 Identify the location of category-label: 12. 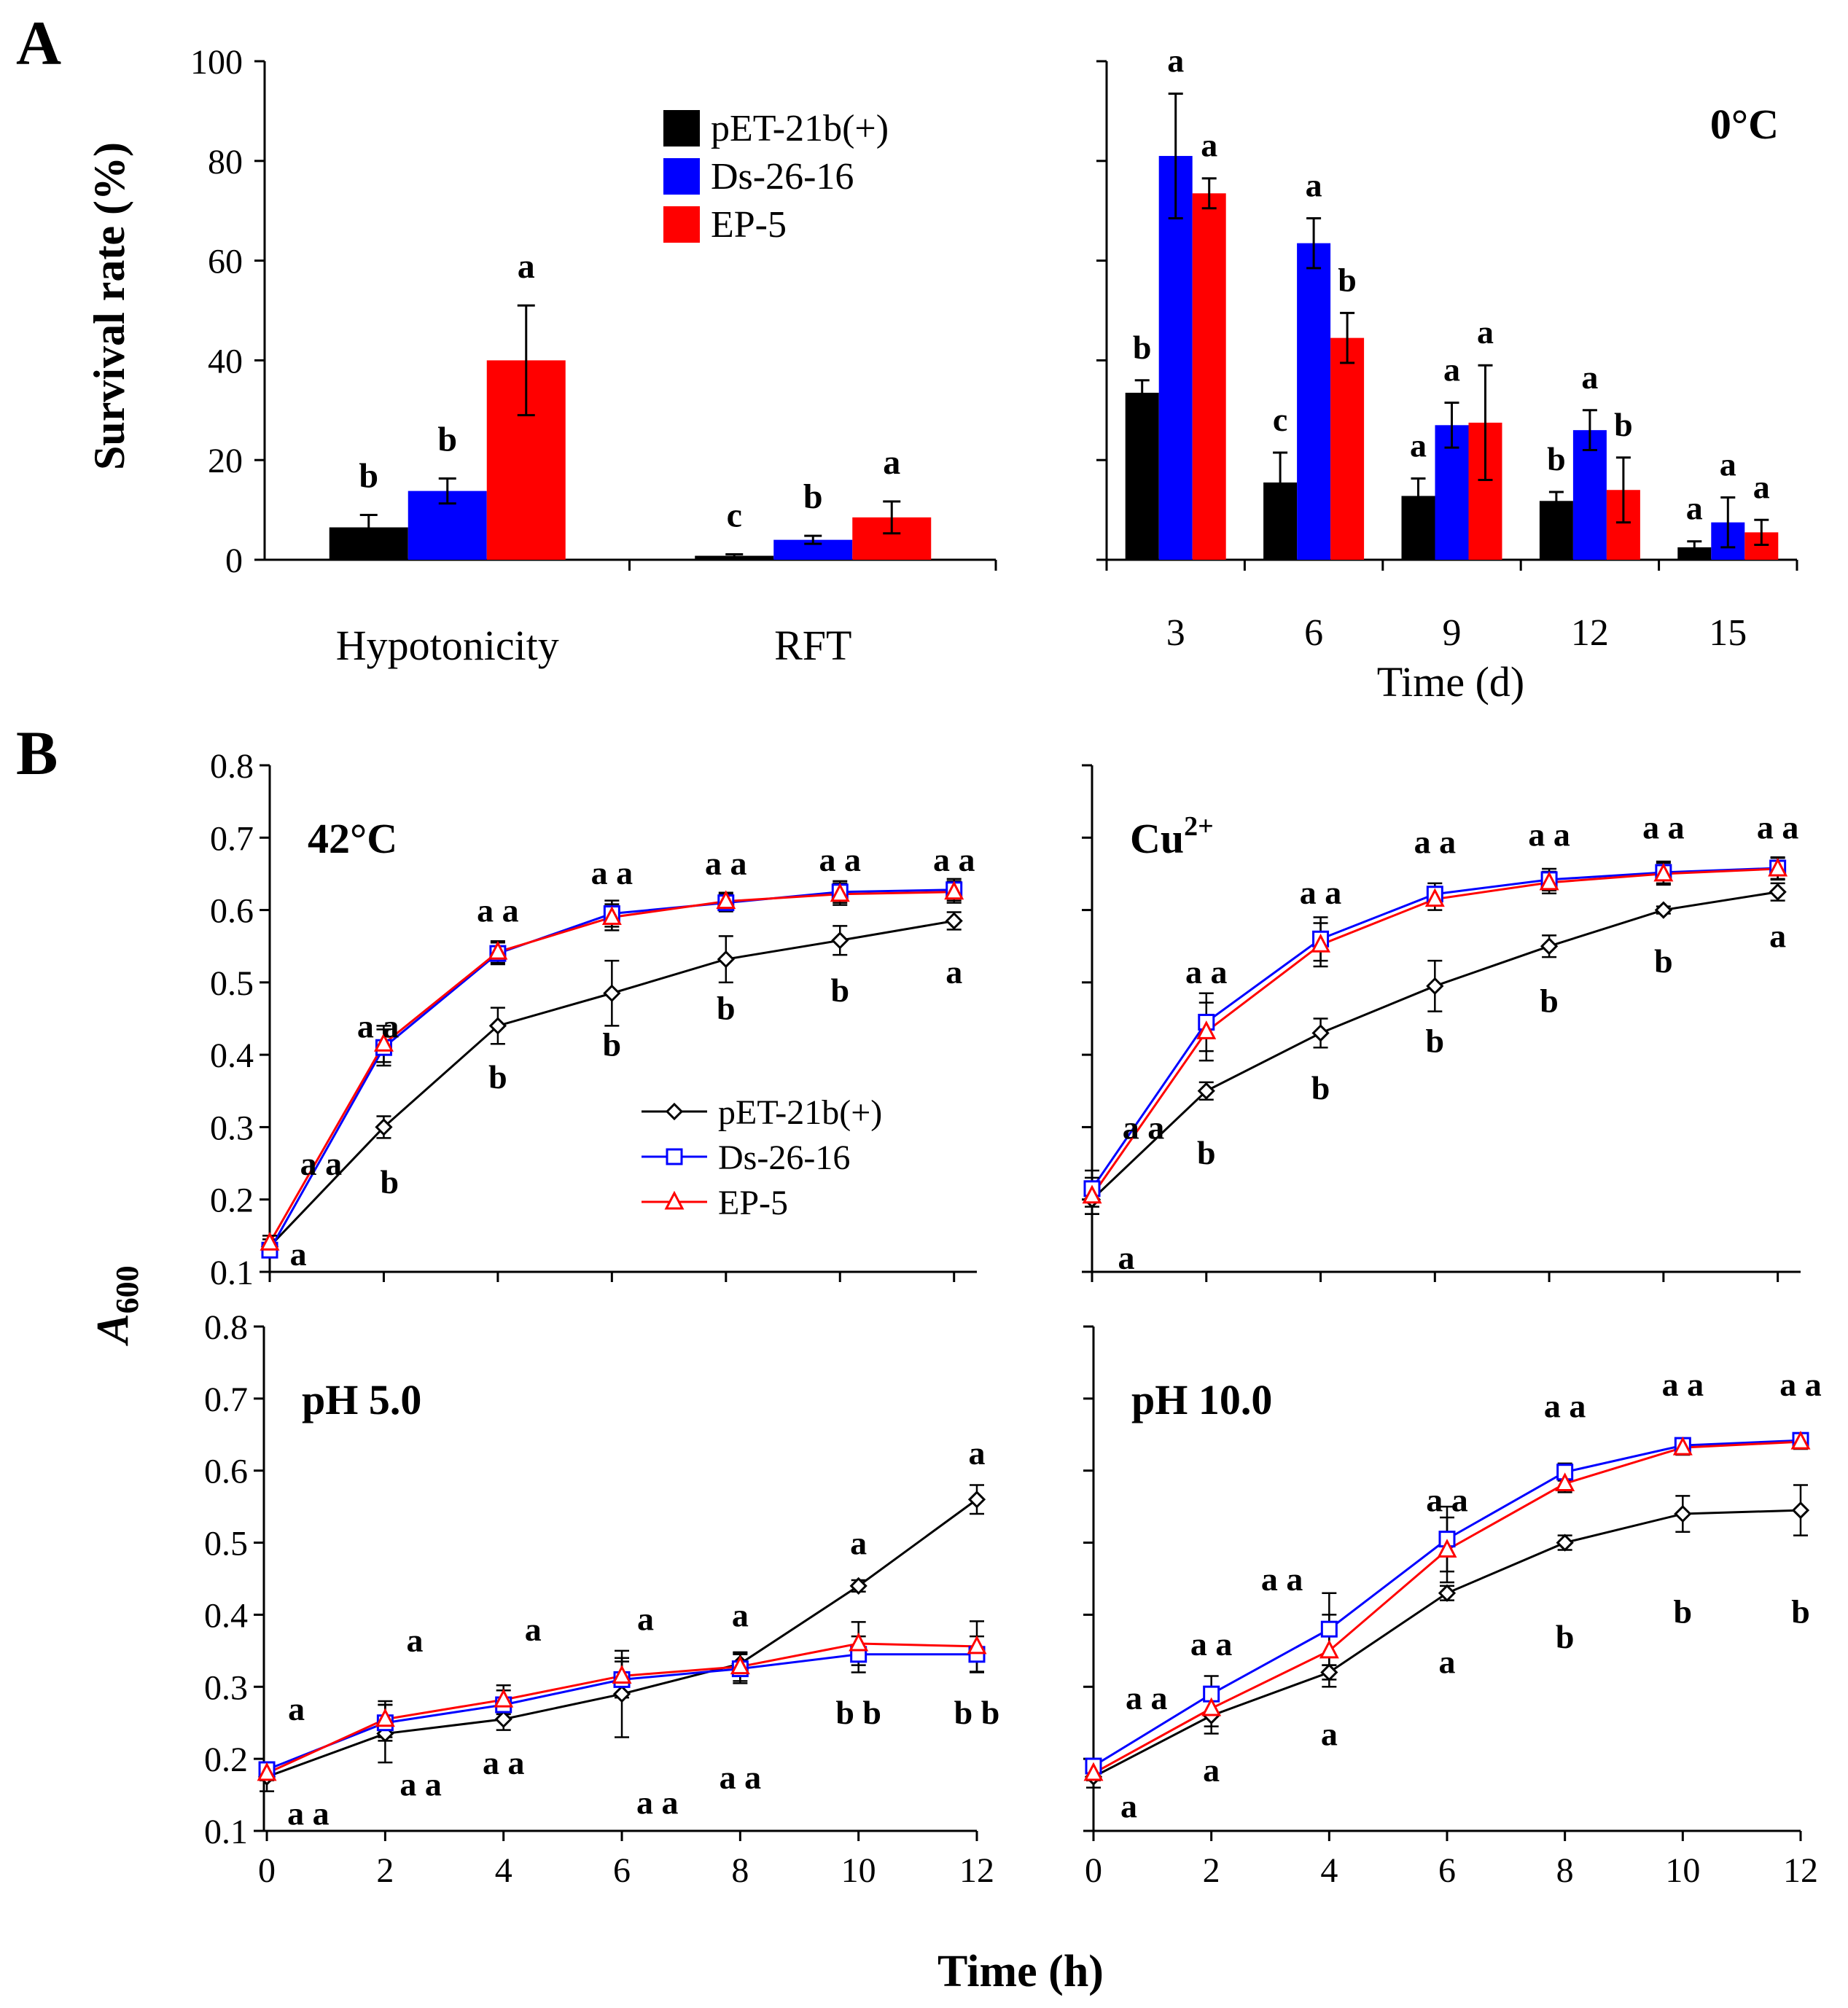
(1590, 633).